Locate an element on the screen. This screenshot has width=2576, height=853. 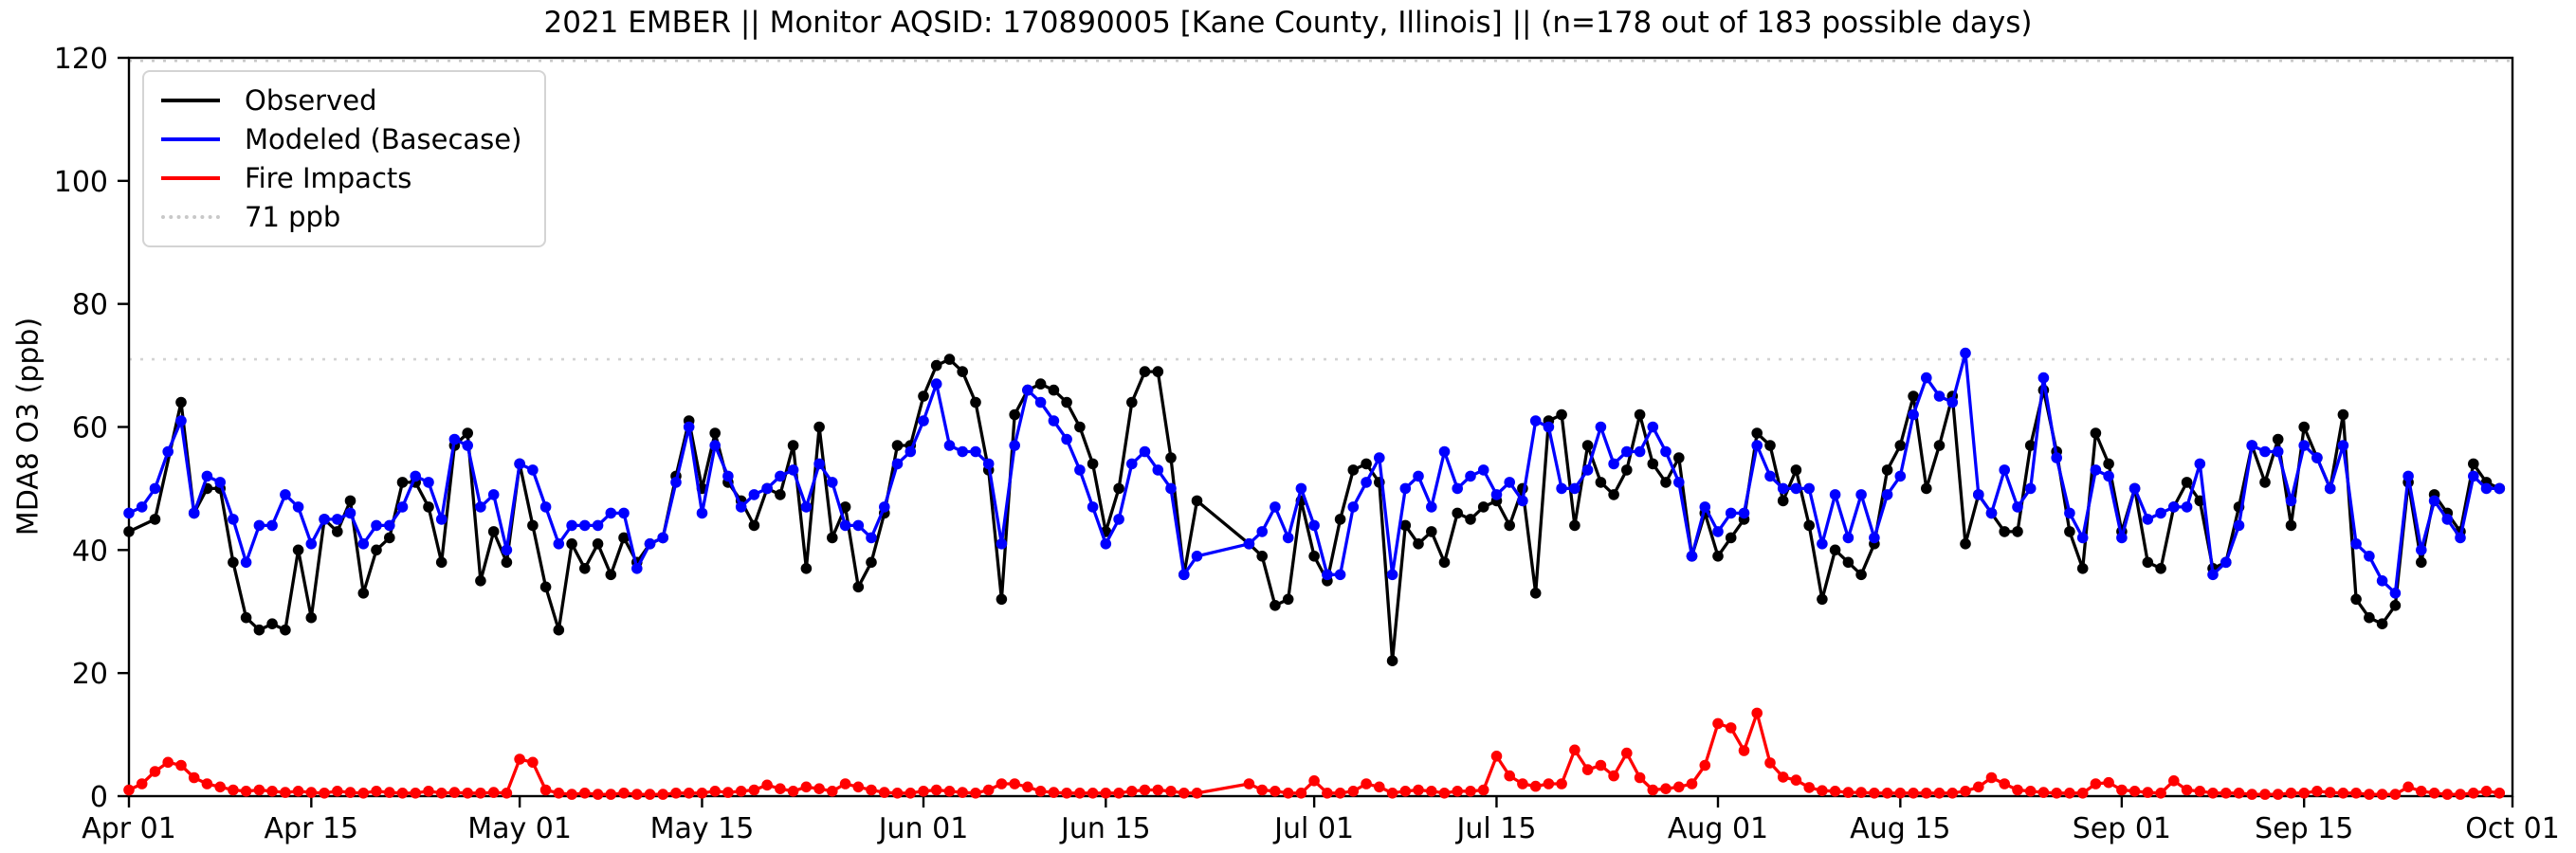
legend-item-modeled-basecase: Modeled (Basecase) is located at coordinates (341, 139).